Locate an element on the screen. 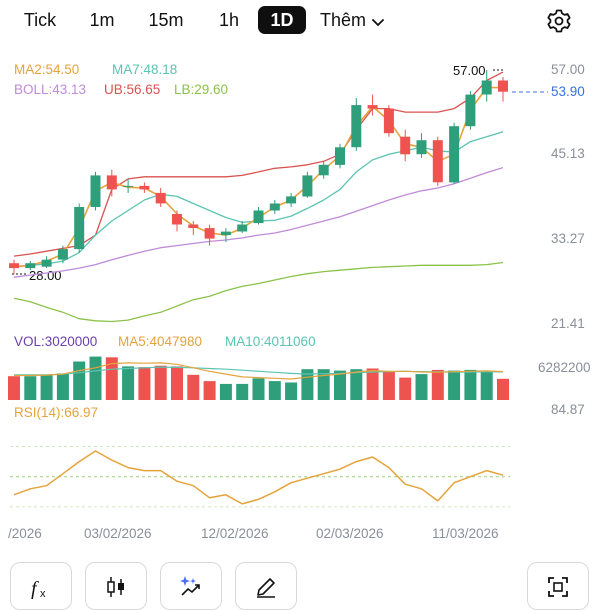  date-label: 03/02/2026 is located at coordinates (118, 533).